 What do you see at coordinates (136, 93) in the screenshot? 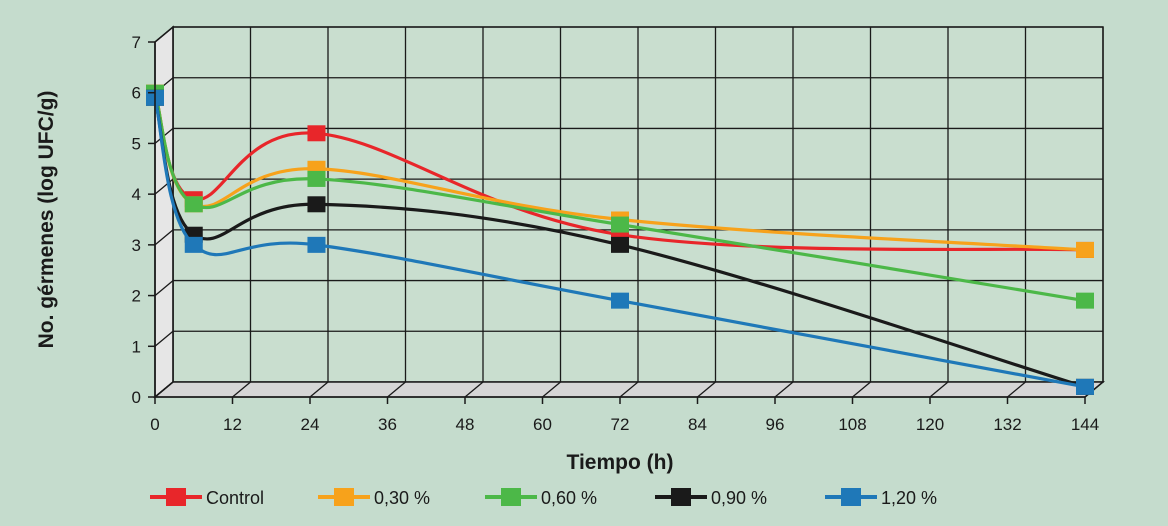
I see `y-tick-label: 6` at bounding box center [136, 93].